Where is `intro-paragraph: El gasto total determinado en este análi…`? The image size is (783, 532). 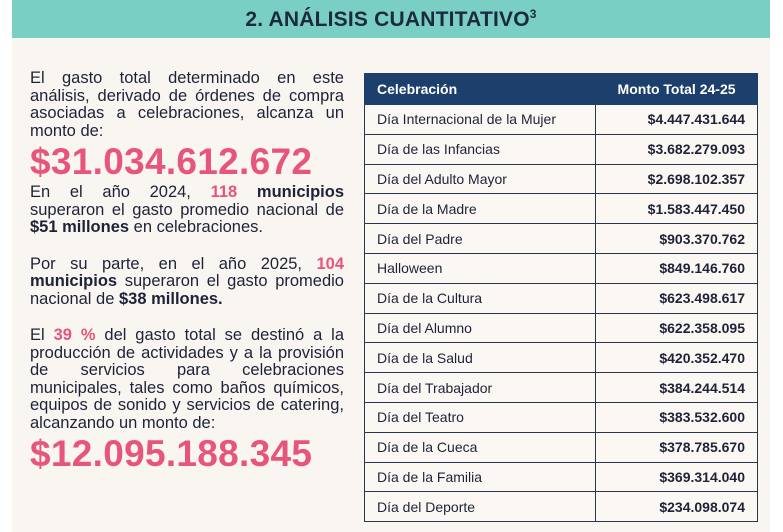
intro-paragraph: El gasto total determinado en este análi… is located at coordinates (187, 104).